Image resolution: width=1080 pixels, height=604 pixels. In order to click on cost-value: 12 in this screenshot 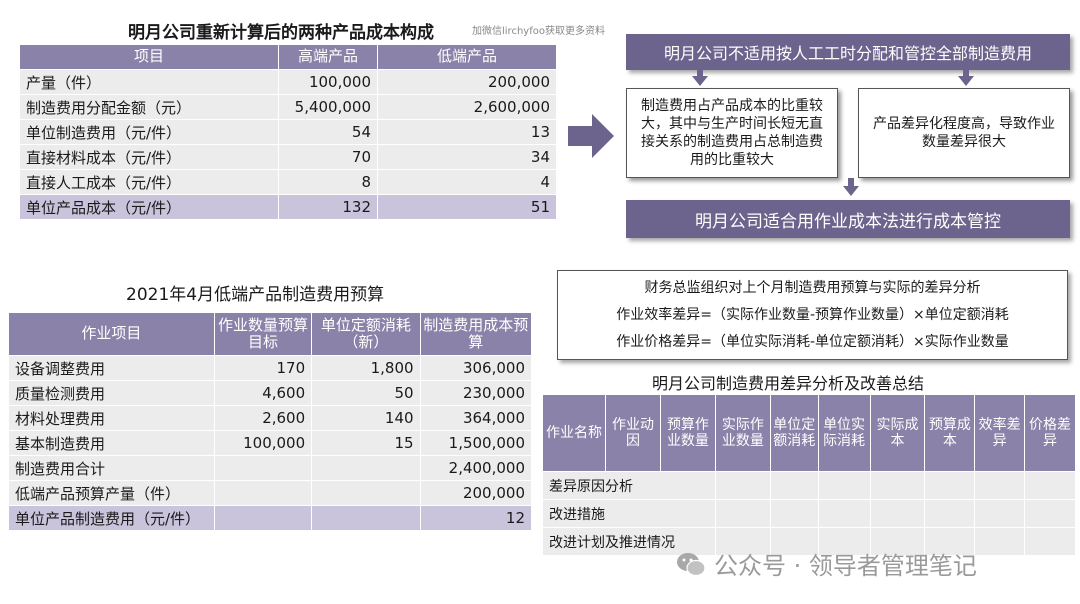, I will do `click(475, 518)`.